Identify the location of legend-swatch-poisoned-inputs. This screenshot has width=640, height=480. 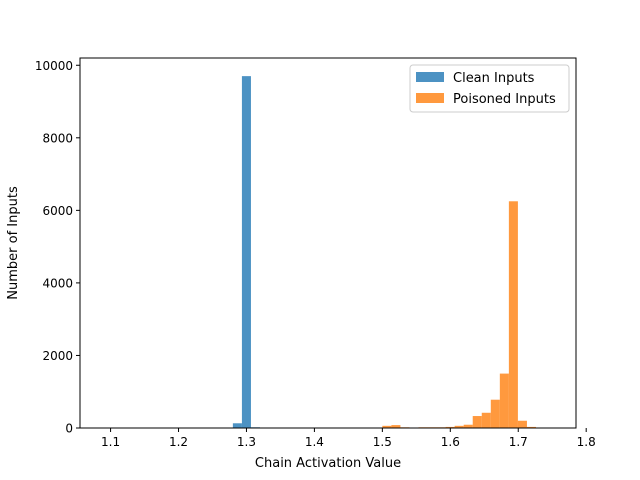
(430, 98).